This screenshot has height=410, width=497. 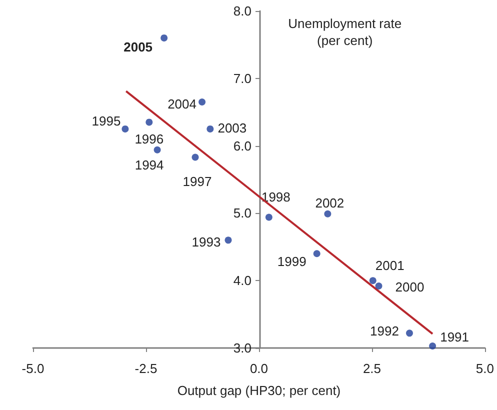 I want to click on y-tick-label: 7.0, so click(x=242, y=78).